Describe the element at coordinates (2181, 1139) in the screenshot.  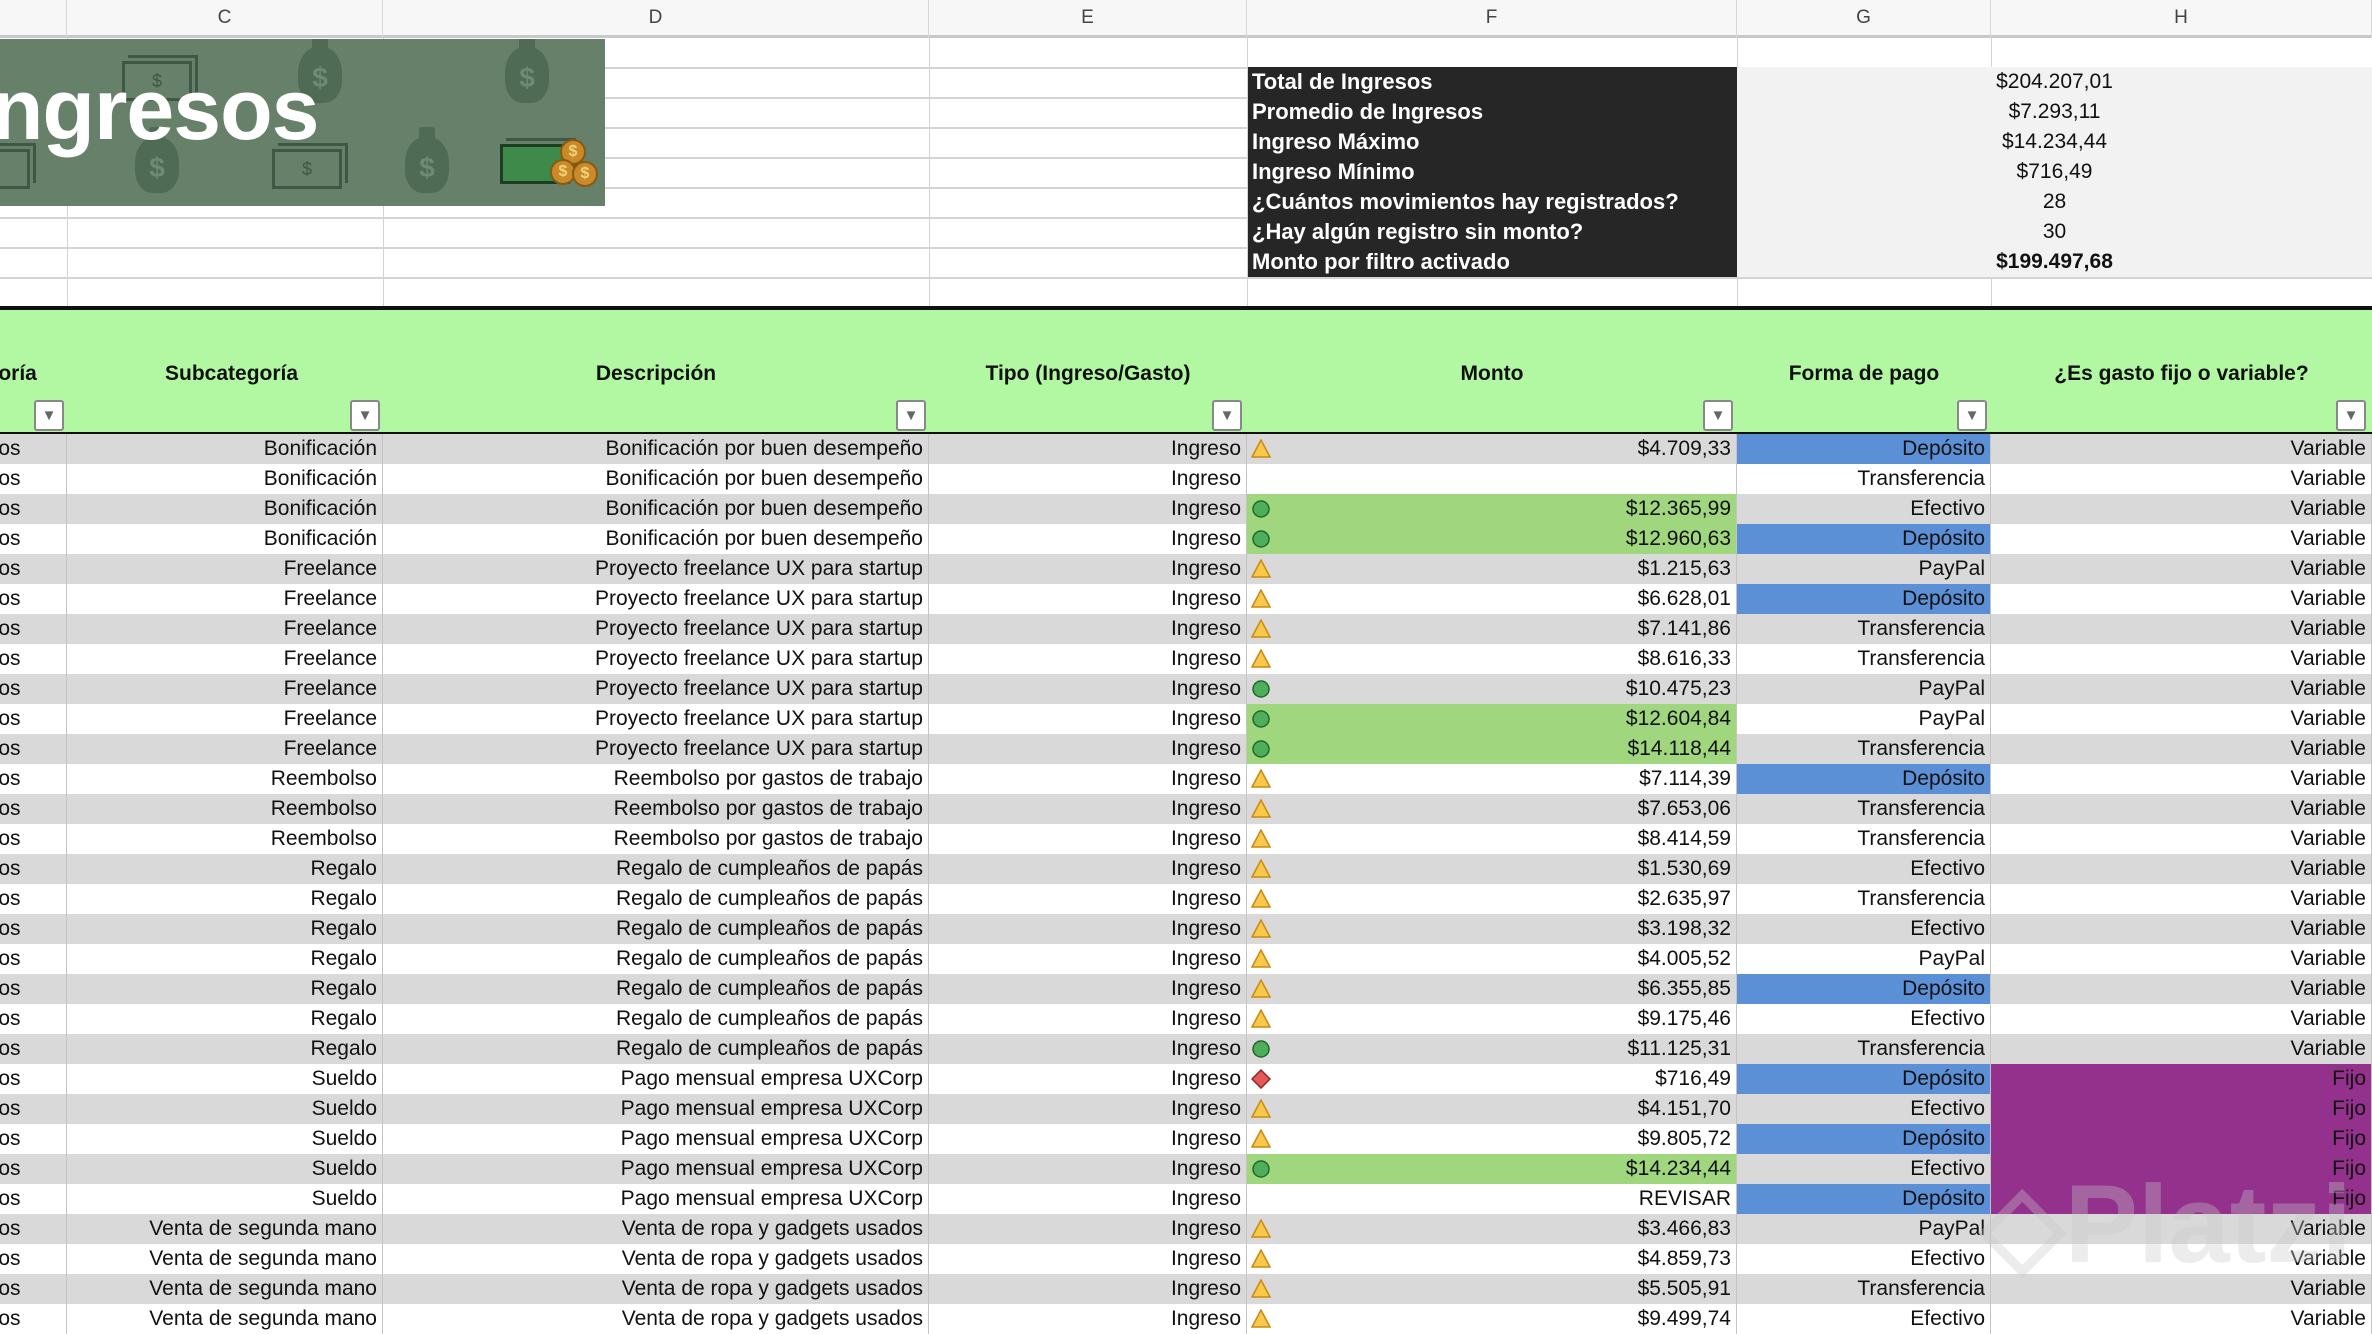
I see `cell-fijo-variable: Fijo` at that location.